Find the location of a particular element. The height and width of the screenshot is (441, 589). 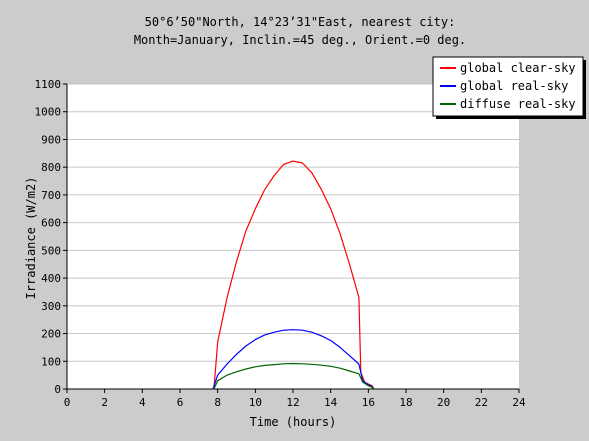

x-tick-label: 14 is located at coordinates (331, 402).